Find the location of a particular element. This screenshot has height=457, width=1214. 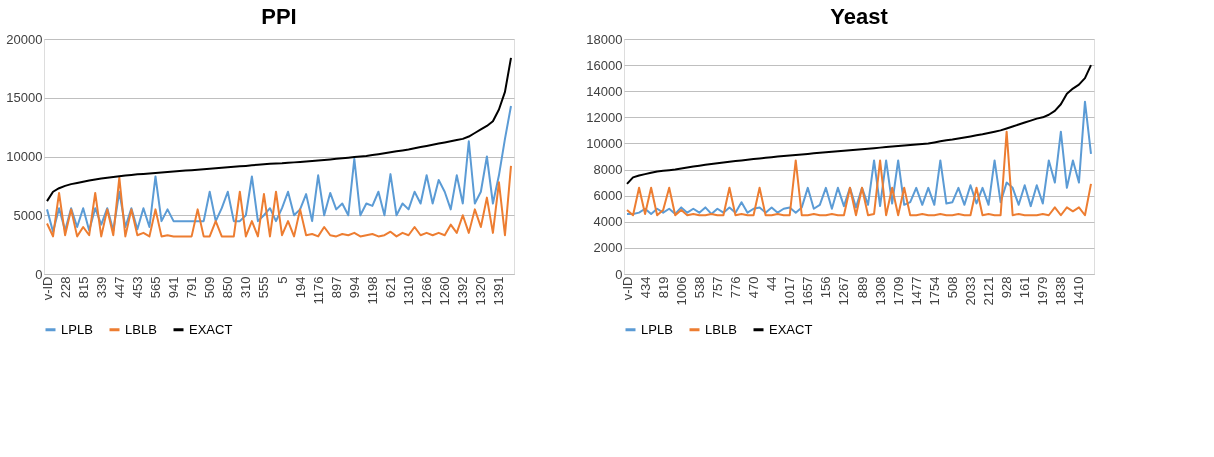

x-tick-label: 1310 is located at coordinates (409, 291).